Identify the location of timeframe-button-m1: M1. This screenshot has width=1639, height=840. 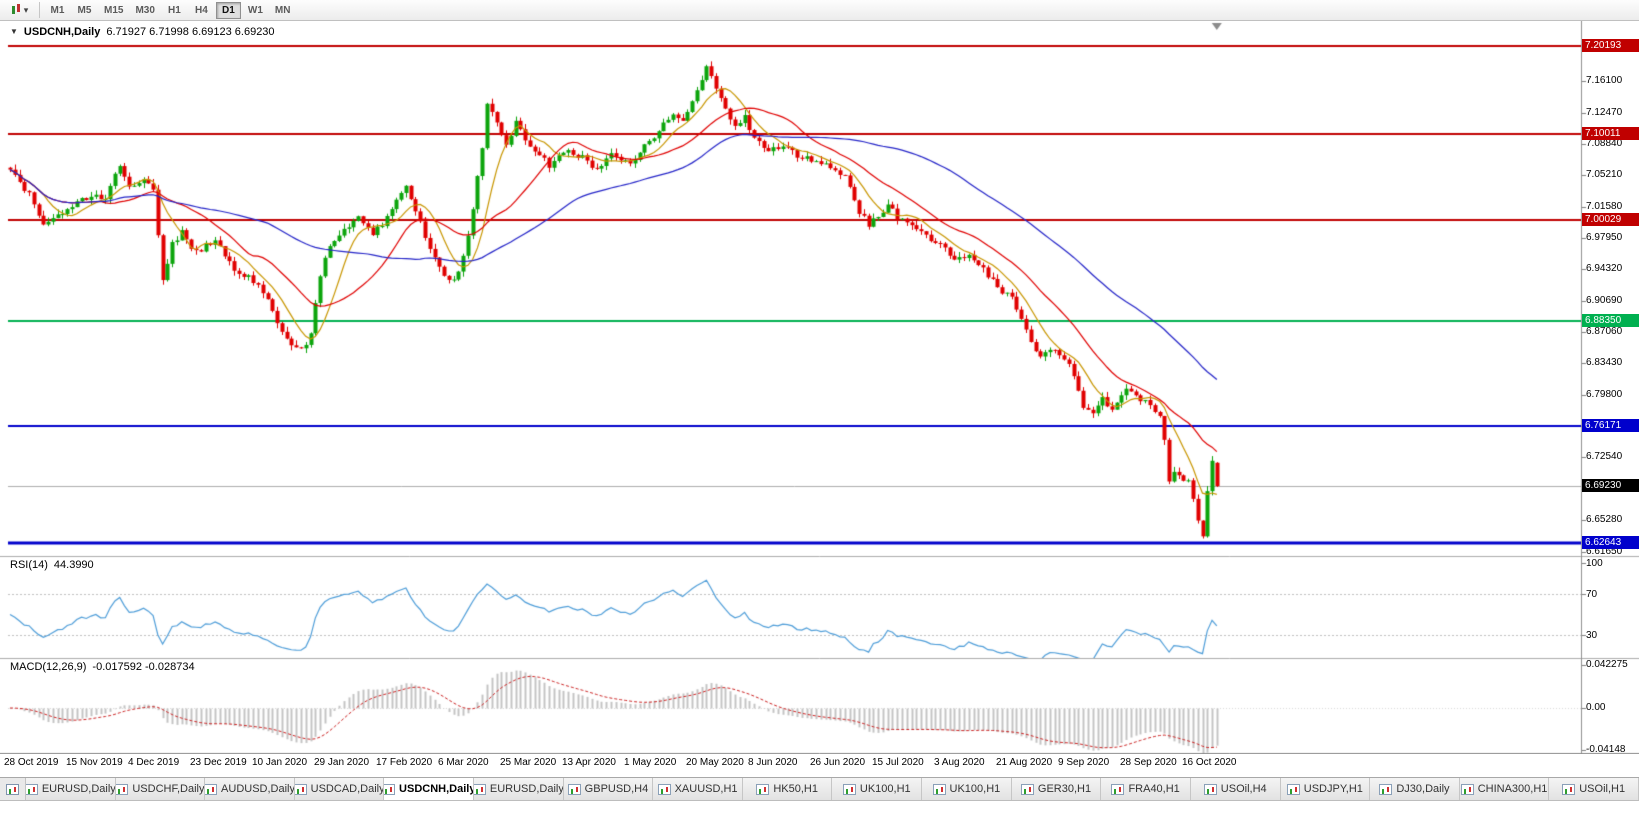
(57, 10).